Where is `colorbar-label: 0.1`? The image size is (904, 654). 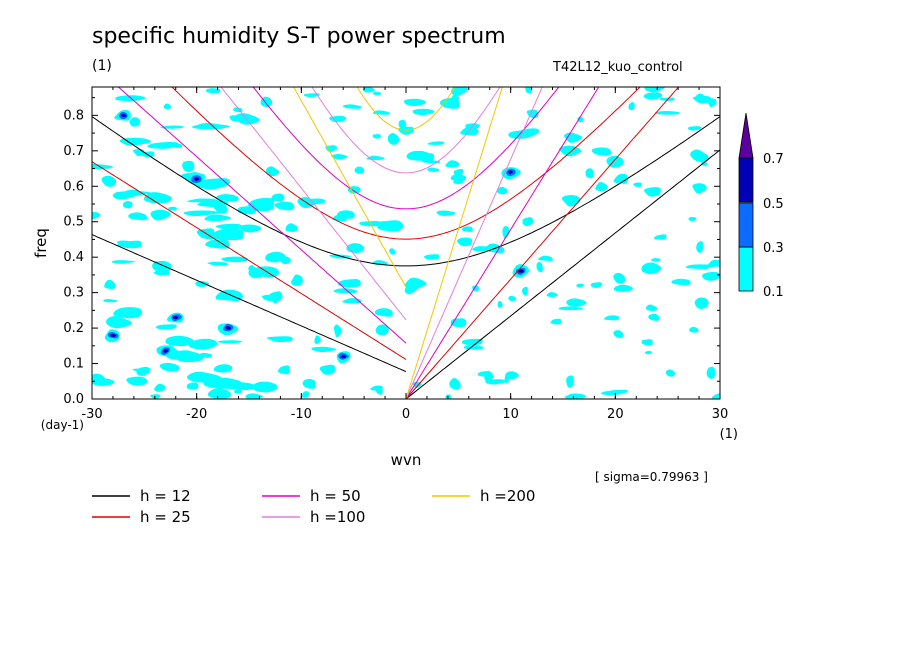
colorbar-label: 0.1 is located at coordinates (773, 292).